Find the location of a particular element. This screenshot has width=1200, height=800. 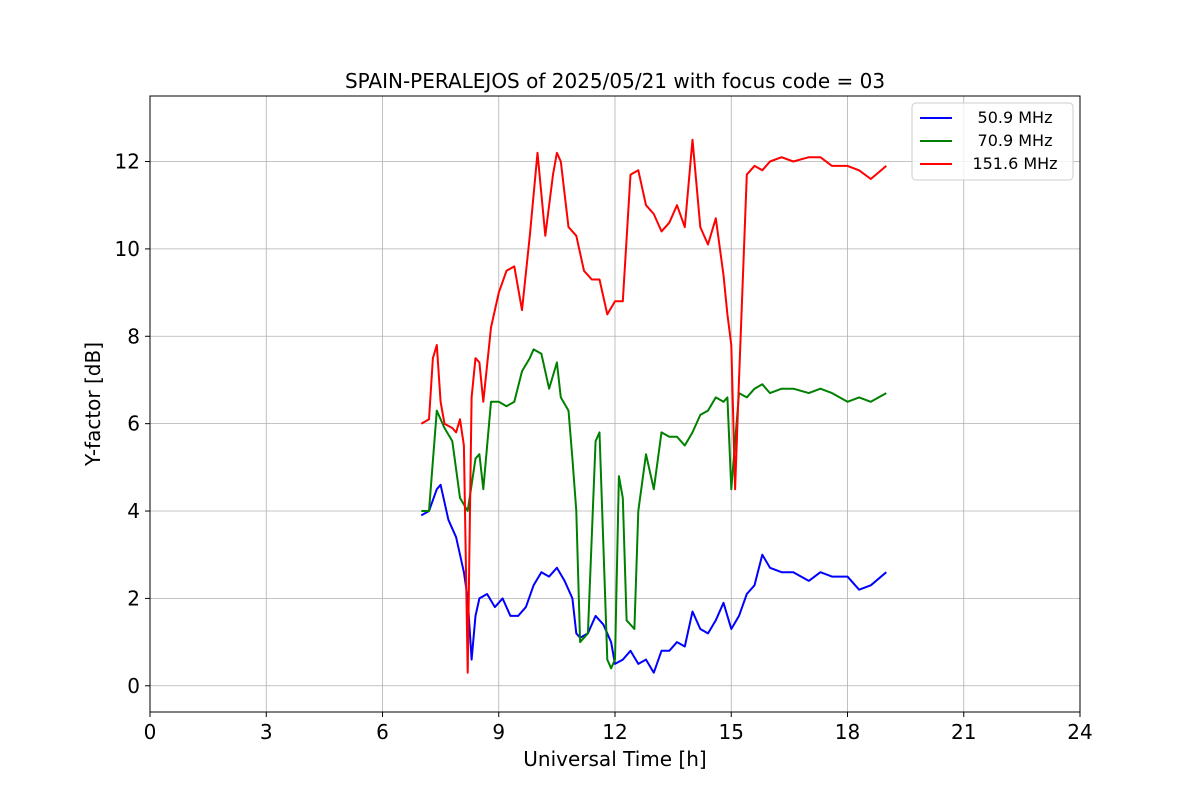

x-ticks: 0 3 6 9 12 15 18 21 24 is located at coordinates (618, 728).